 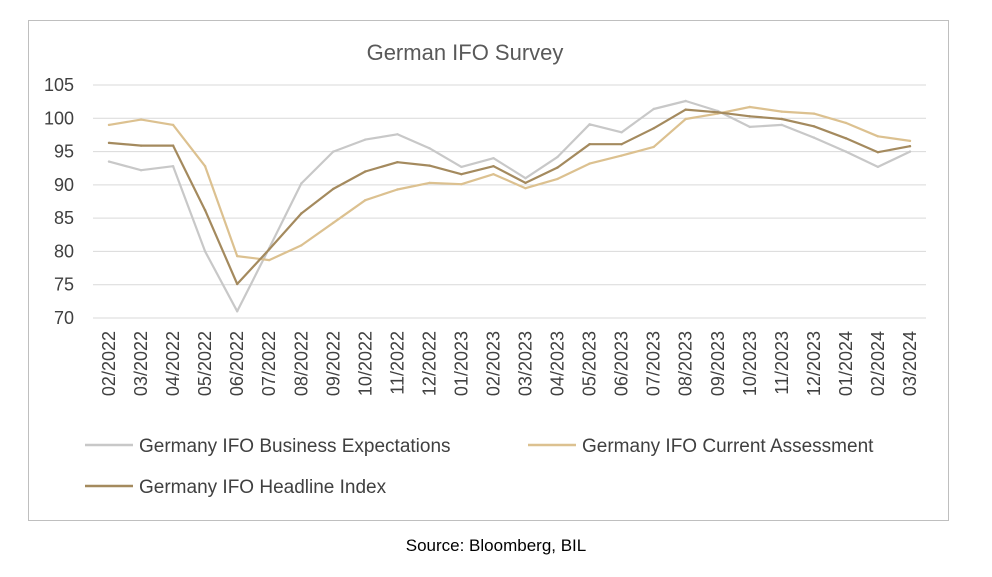 I want to click on x-tick-label: 09/2023, so click(x=718, y=363).